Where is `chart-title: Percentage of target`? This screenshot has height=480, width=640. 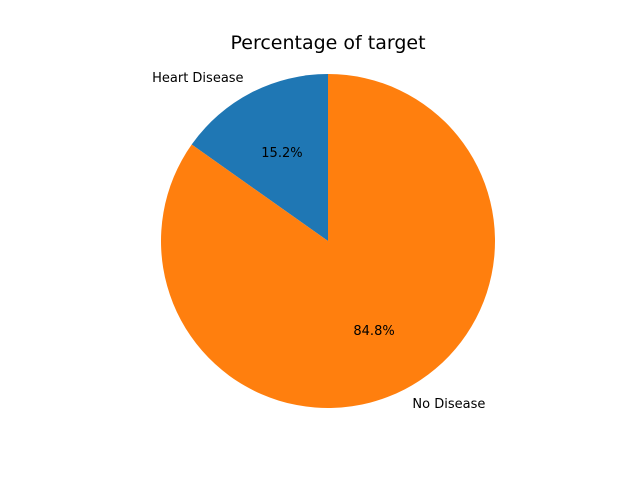
chart-title: Percentage of target is located at coordinates (327, 43).